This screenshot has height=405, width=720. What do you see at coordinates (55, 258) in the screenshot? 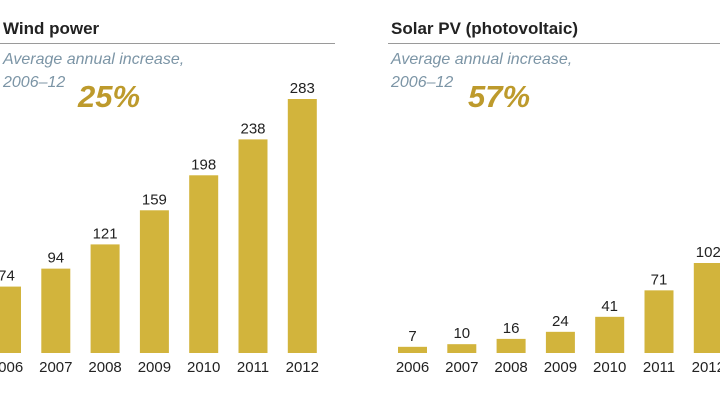
I see `value-label: 94` at bounding box center [55, 258].